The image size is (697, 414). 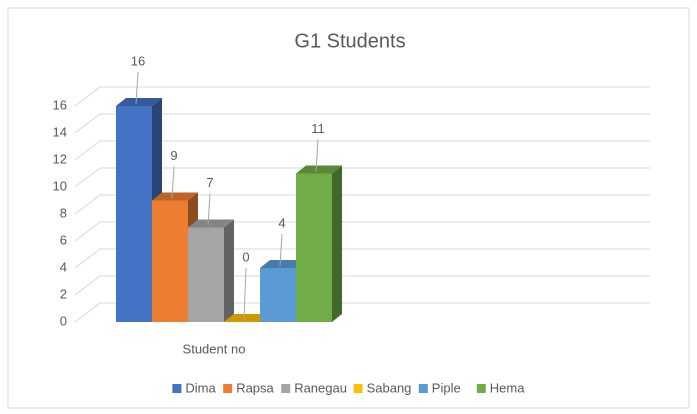 What do you see at coordinates (281, 222) in the screenshot?
I see `data-label: 4` at bounding box center [281, 222].